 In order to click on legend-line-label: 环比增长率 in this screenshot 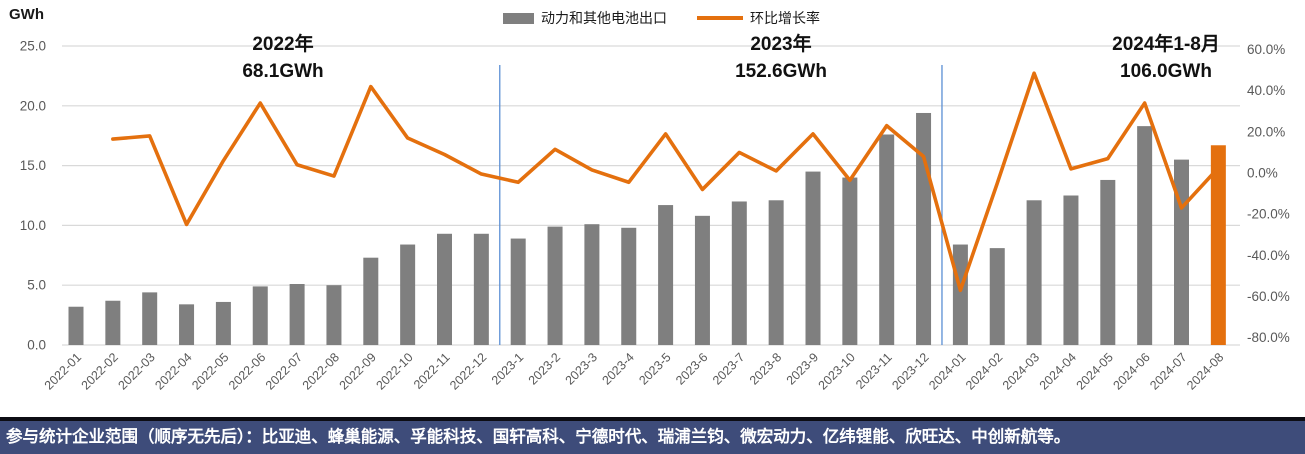, I will do `click(785, 18)`.